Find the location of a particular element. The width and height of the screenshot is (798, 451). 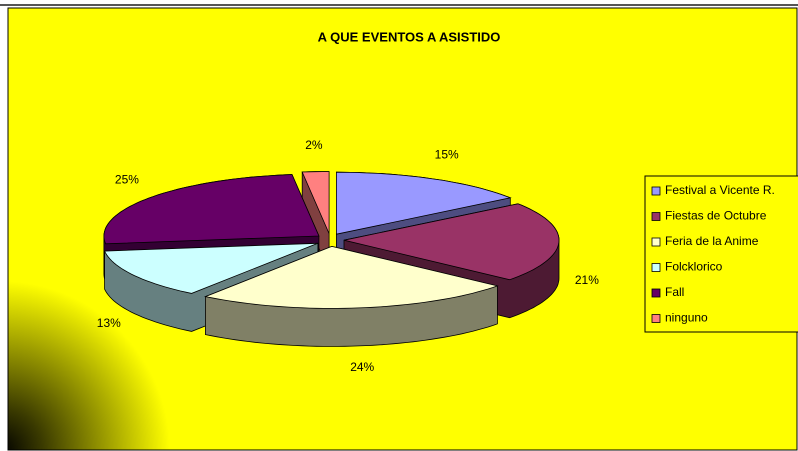

data-label: 21% is located at coordinates (587, 280).